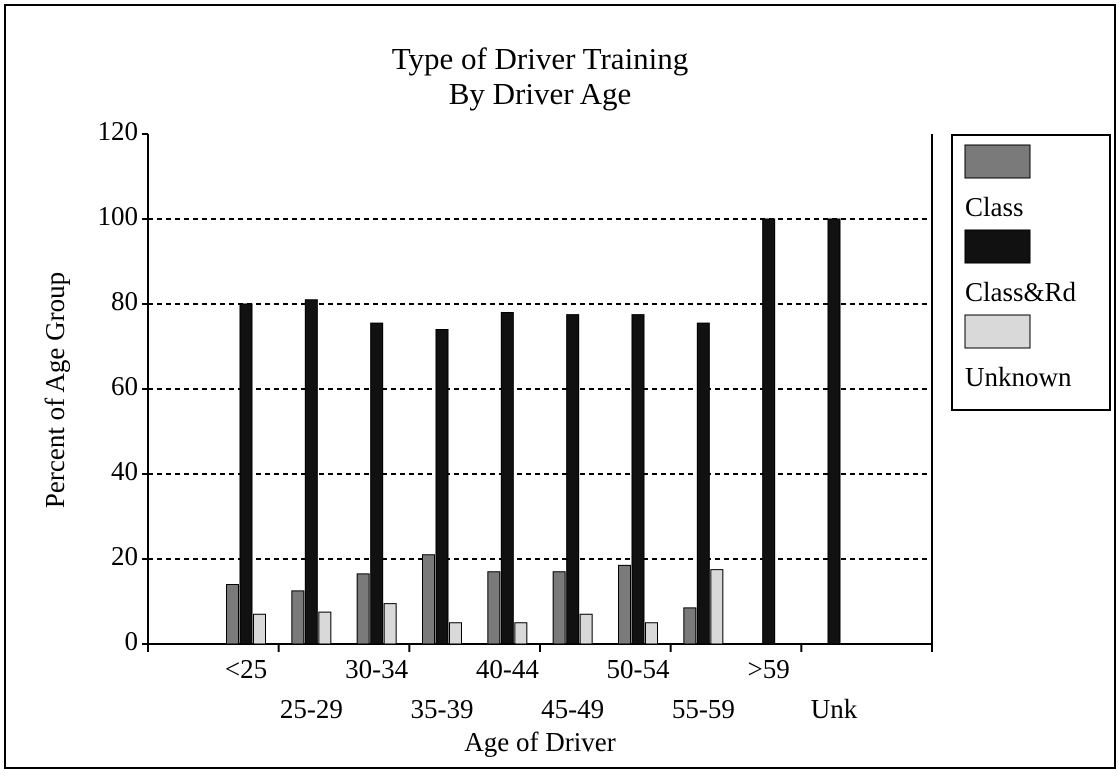  What do you see at coordinates (638, 669) in the screenshot?
I see `x-tick-label: 50-54` at bounding box center [638, 669].